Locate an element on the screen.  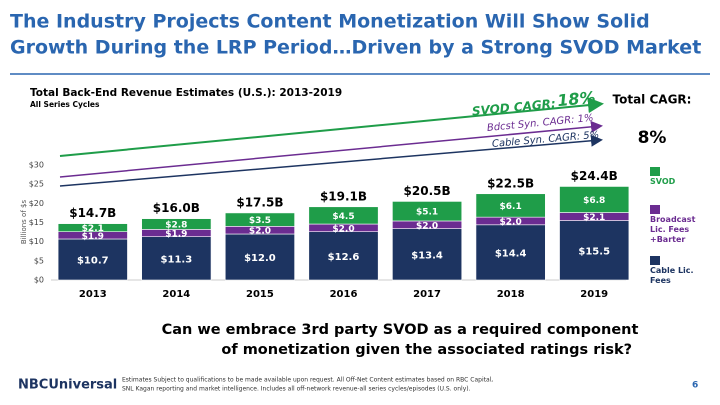
x-tick-label: 2014 is located at coordinates (176, 294).